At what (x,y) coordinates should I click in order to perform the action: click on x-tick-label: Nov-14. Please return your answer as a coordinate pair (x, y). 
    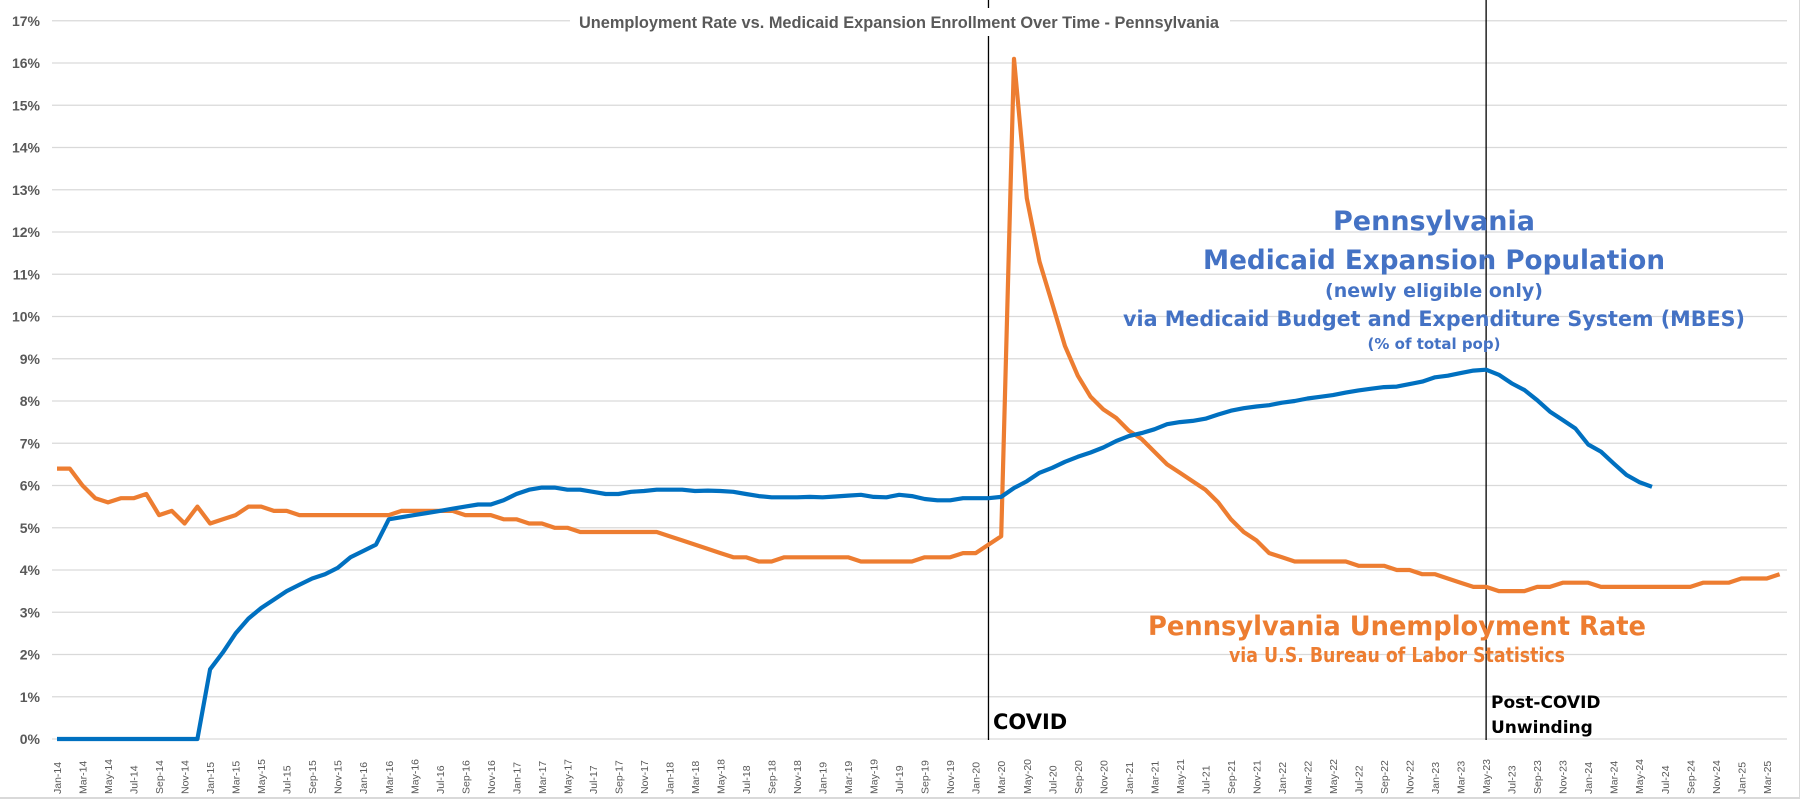
    Looking at the image, I should click on (186, 777).